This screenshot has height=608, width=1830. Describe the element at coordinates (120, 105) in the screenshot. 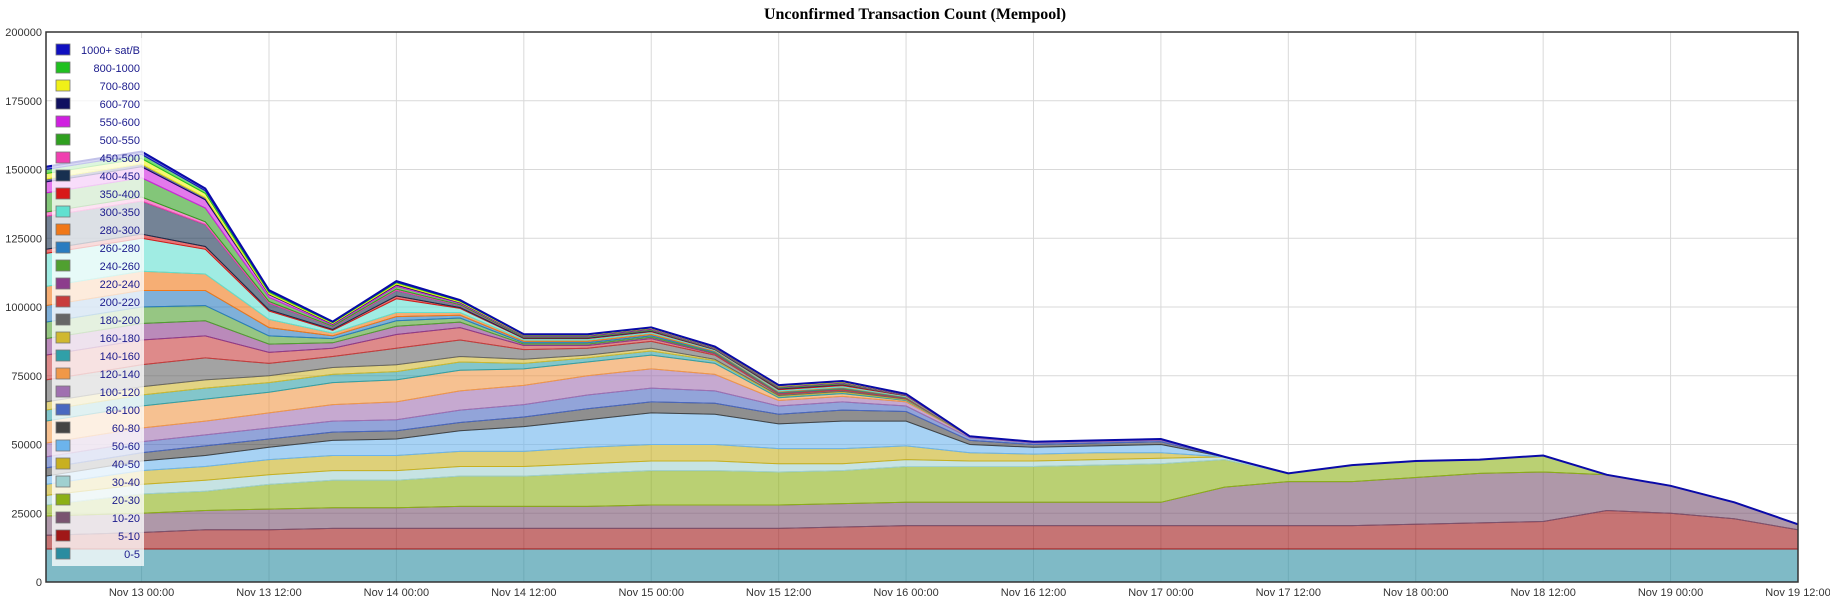

I see `legend-label: 600-700` at that location.